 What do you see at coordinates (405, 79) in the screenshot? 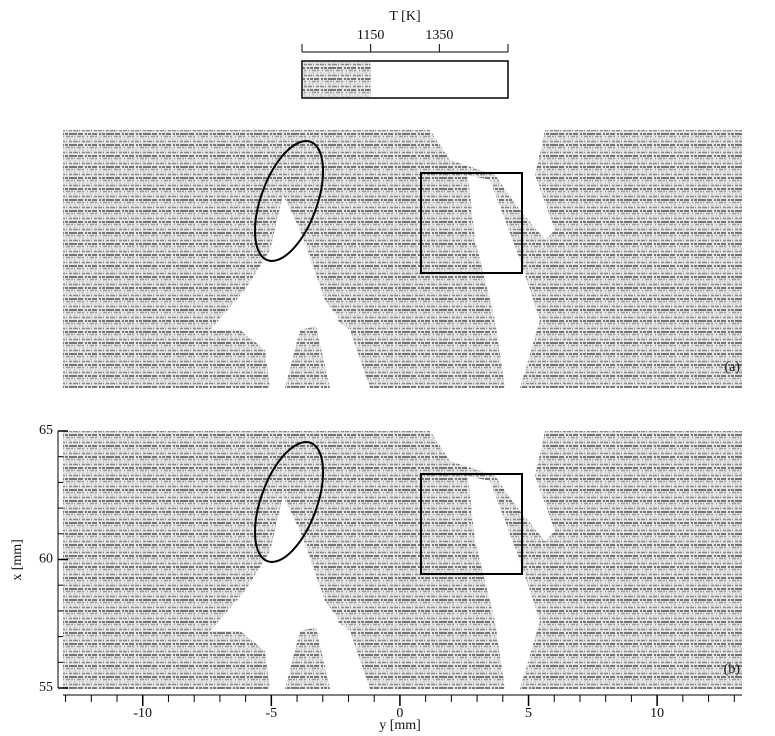
I see `colorbar-frame` at bounding box center [405, 79].